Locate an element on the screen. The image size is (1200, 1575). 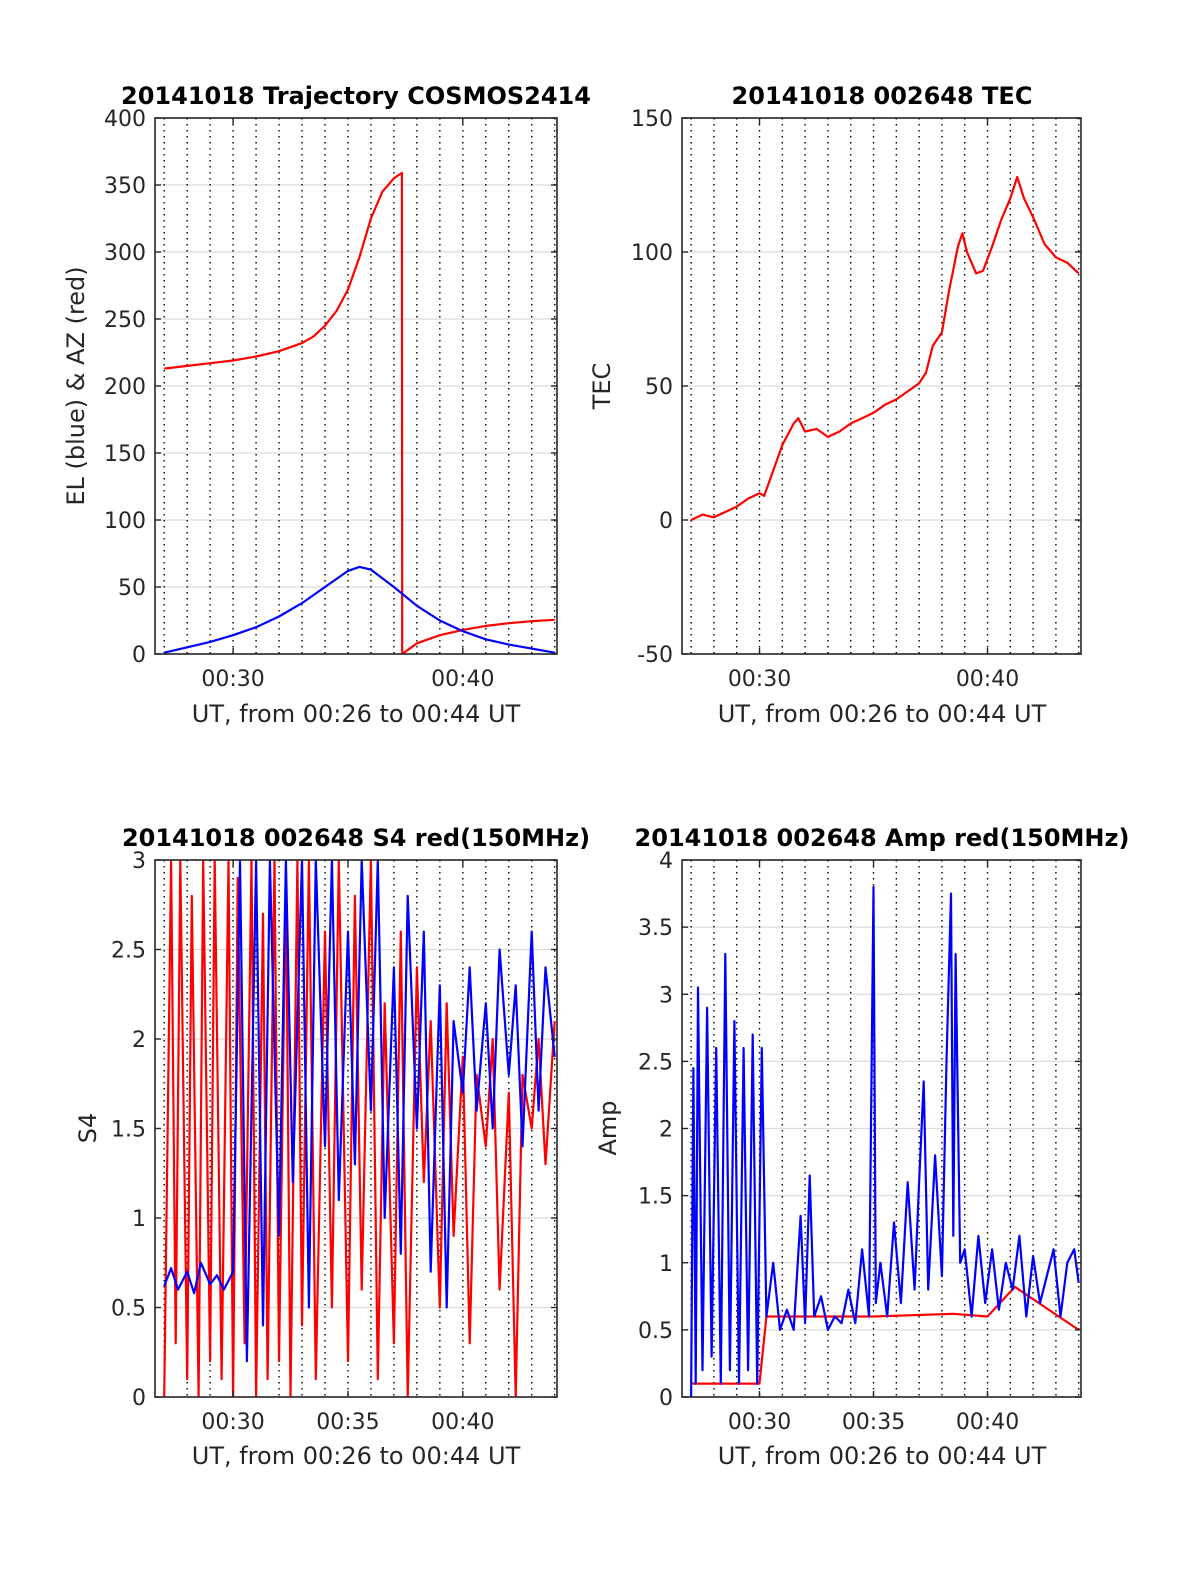
chart-title: 20141018 Trajectory COSMOS2414 is located at coordinates (356, 96).